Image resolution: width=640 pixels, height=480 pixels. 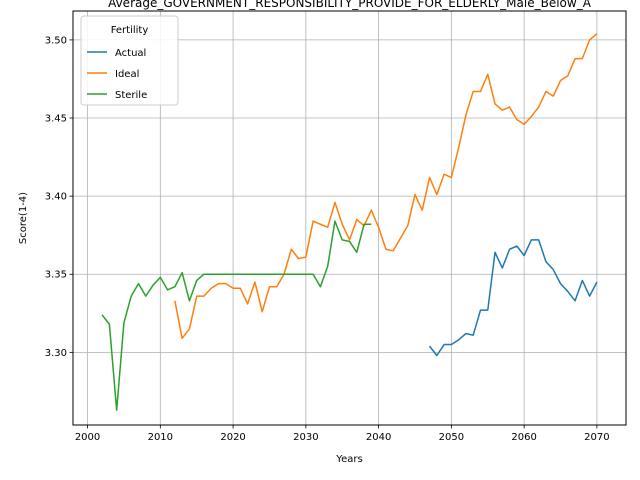 What do you see at coordinates (131, 95) in the screenshot?
I see `legend-label-sterile: Sterile` at bounding box center [131, 95].